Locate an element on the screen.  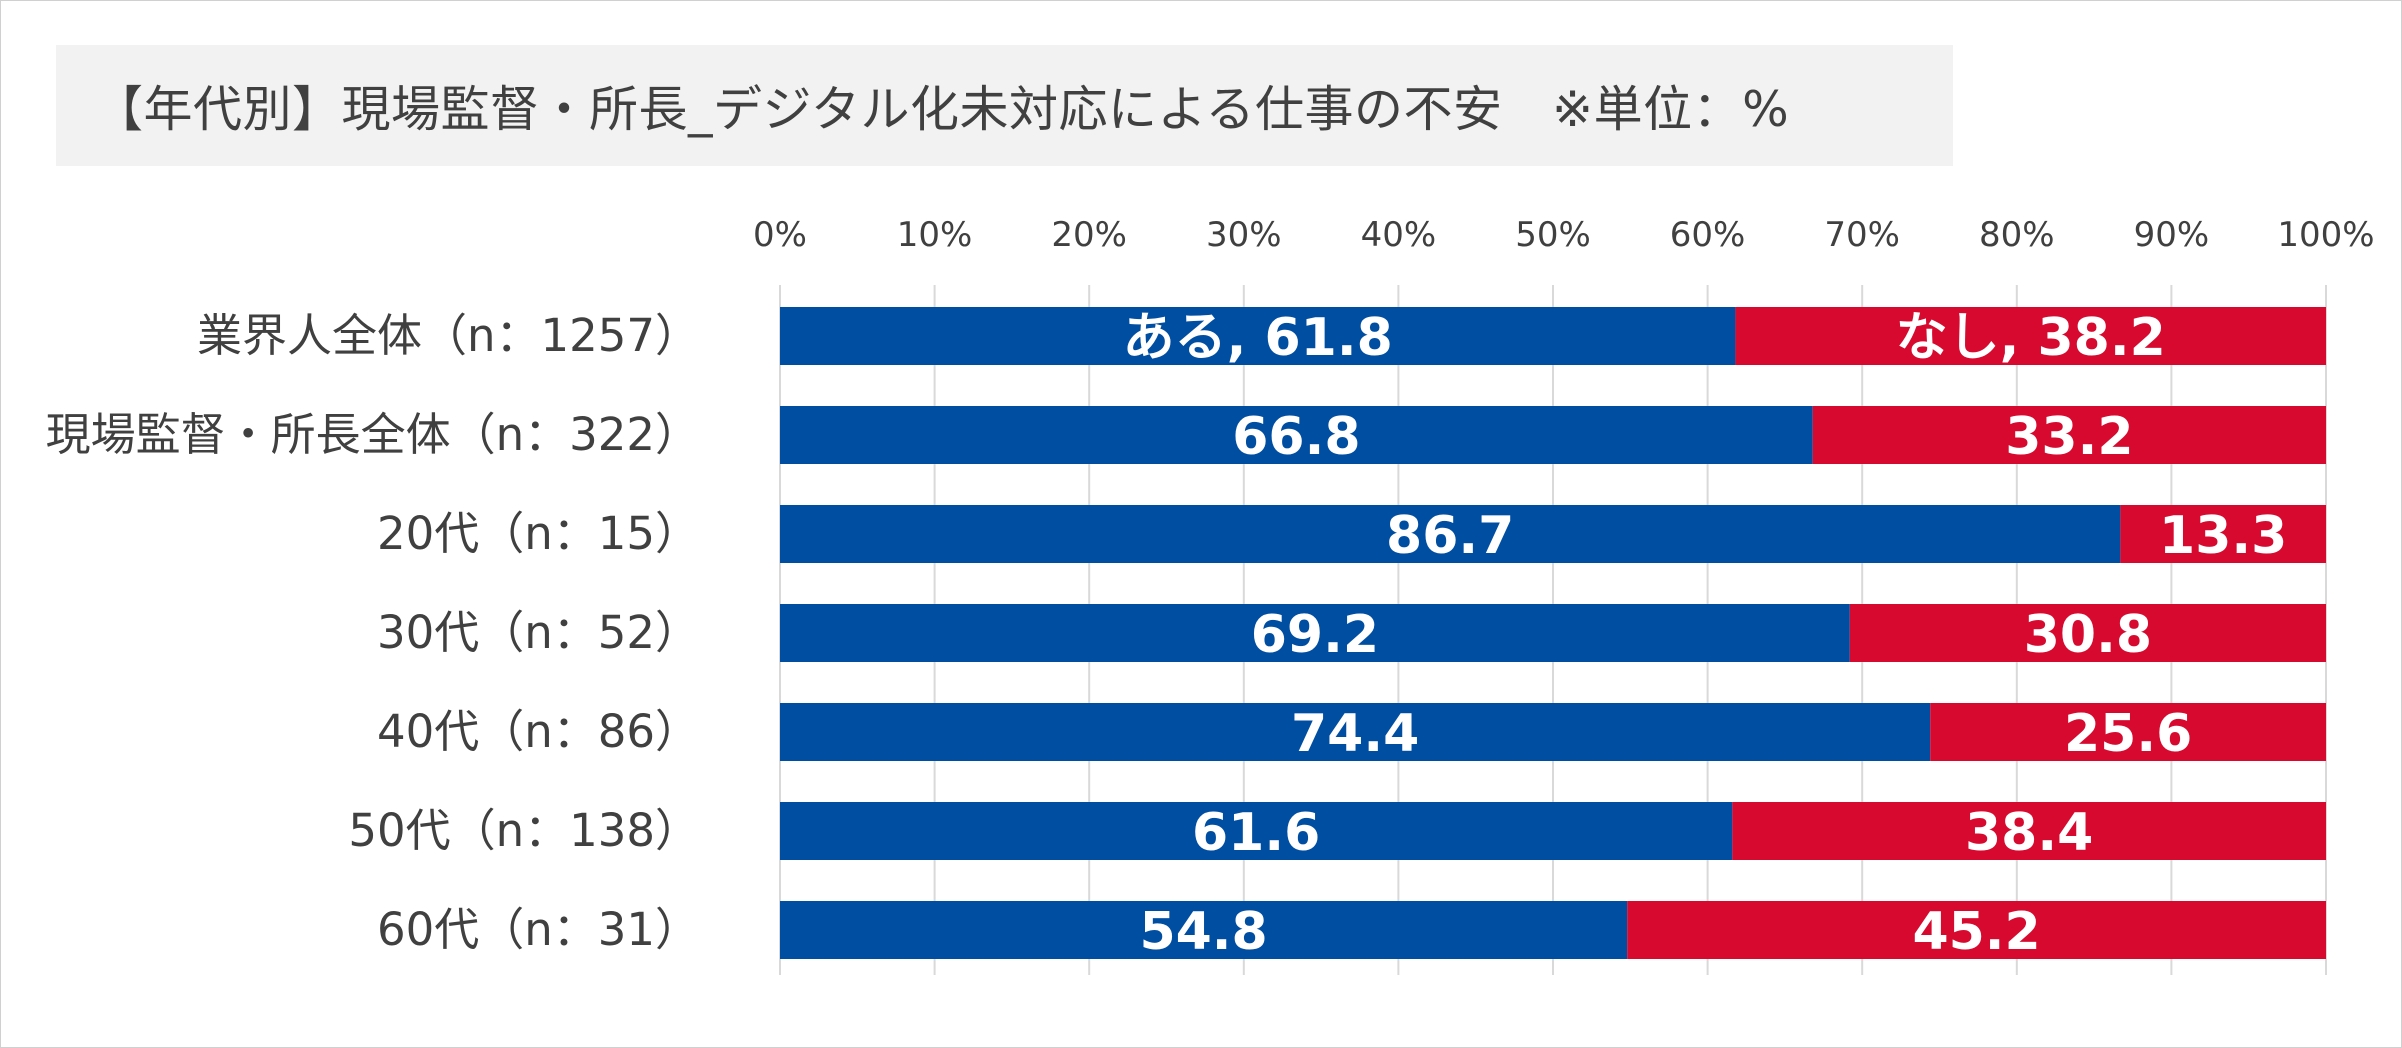
category-label: 現場監督・所長全体（n：322） is located at coordinates (373, 434).